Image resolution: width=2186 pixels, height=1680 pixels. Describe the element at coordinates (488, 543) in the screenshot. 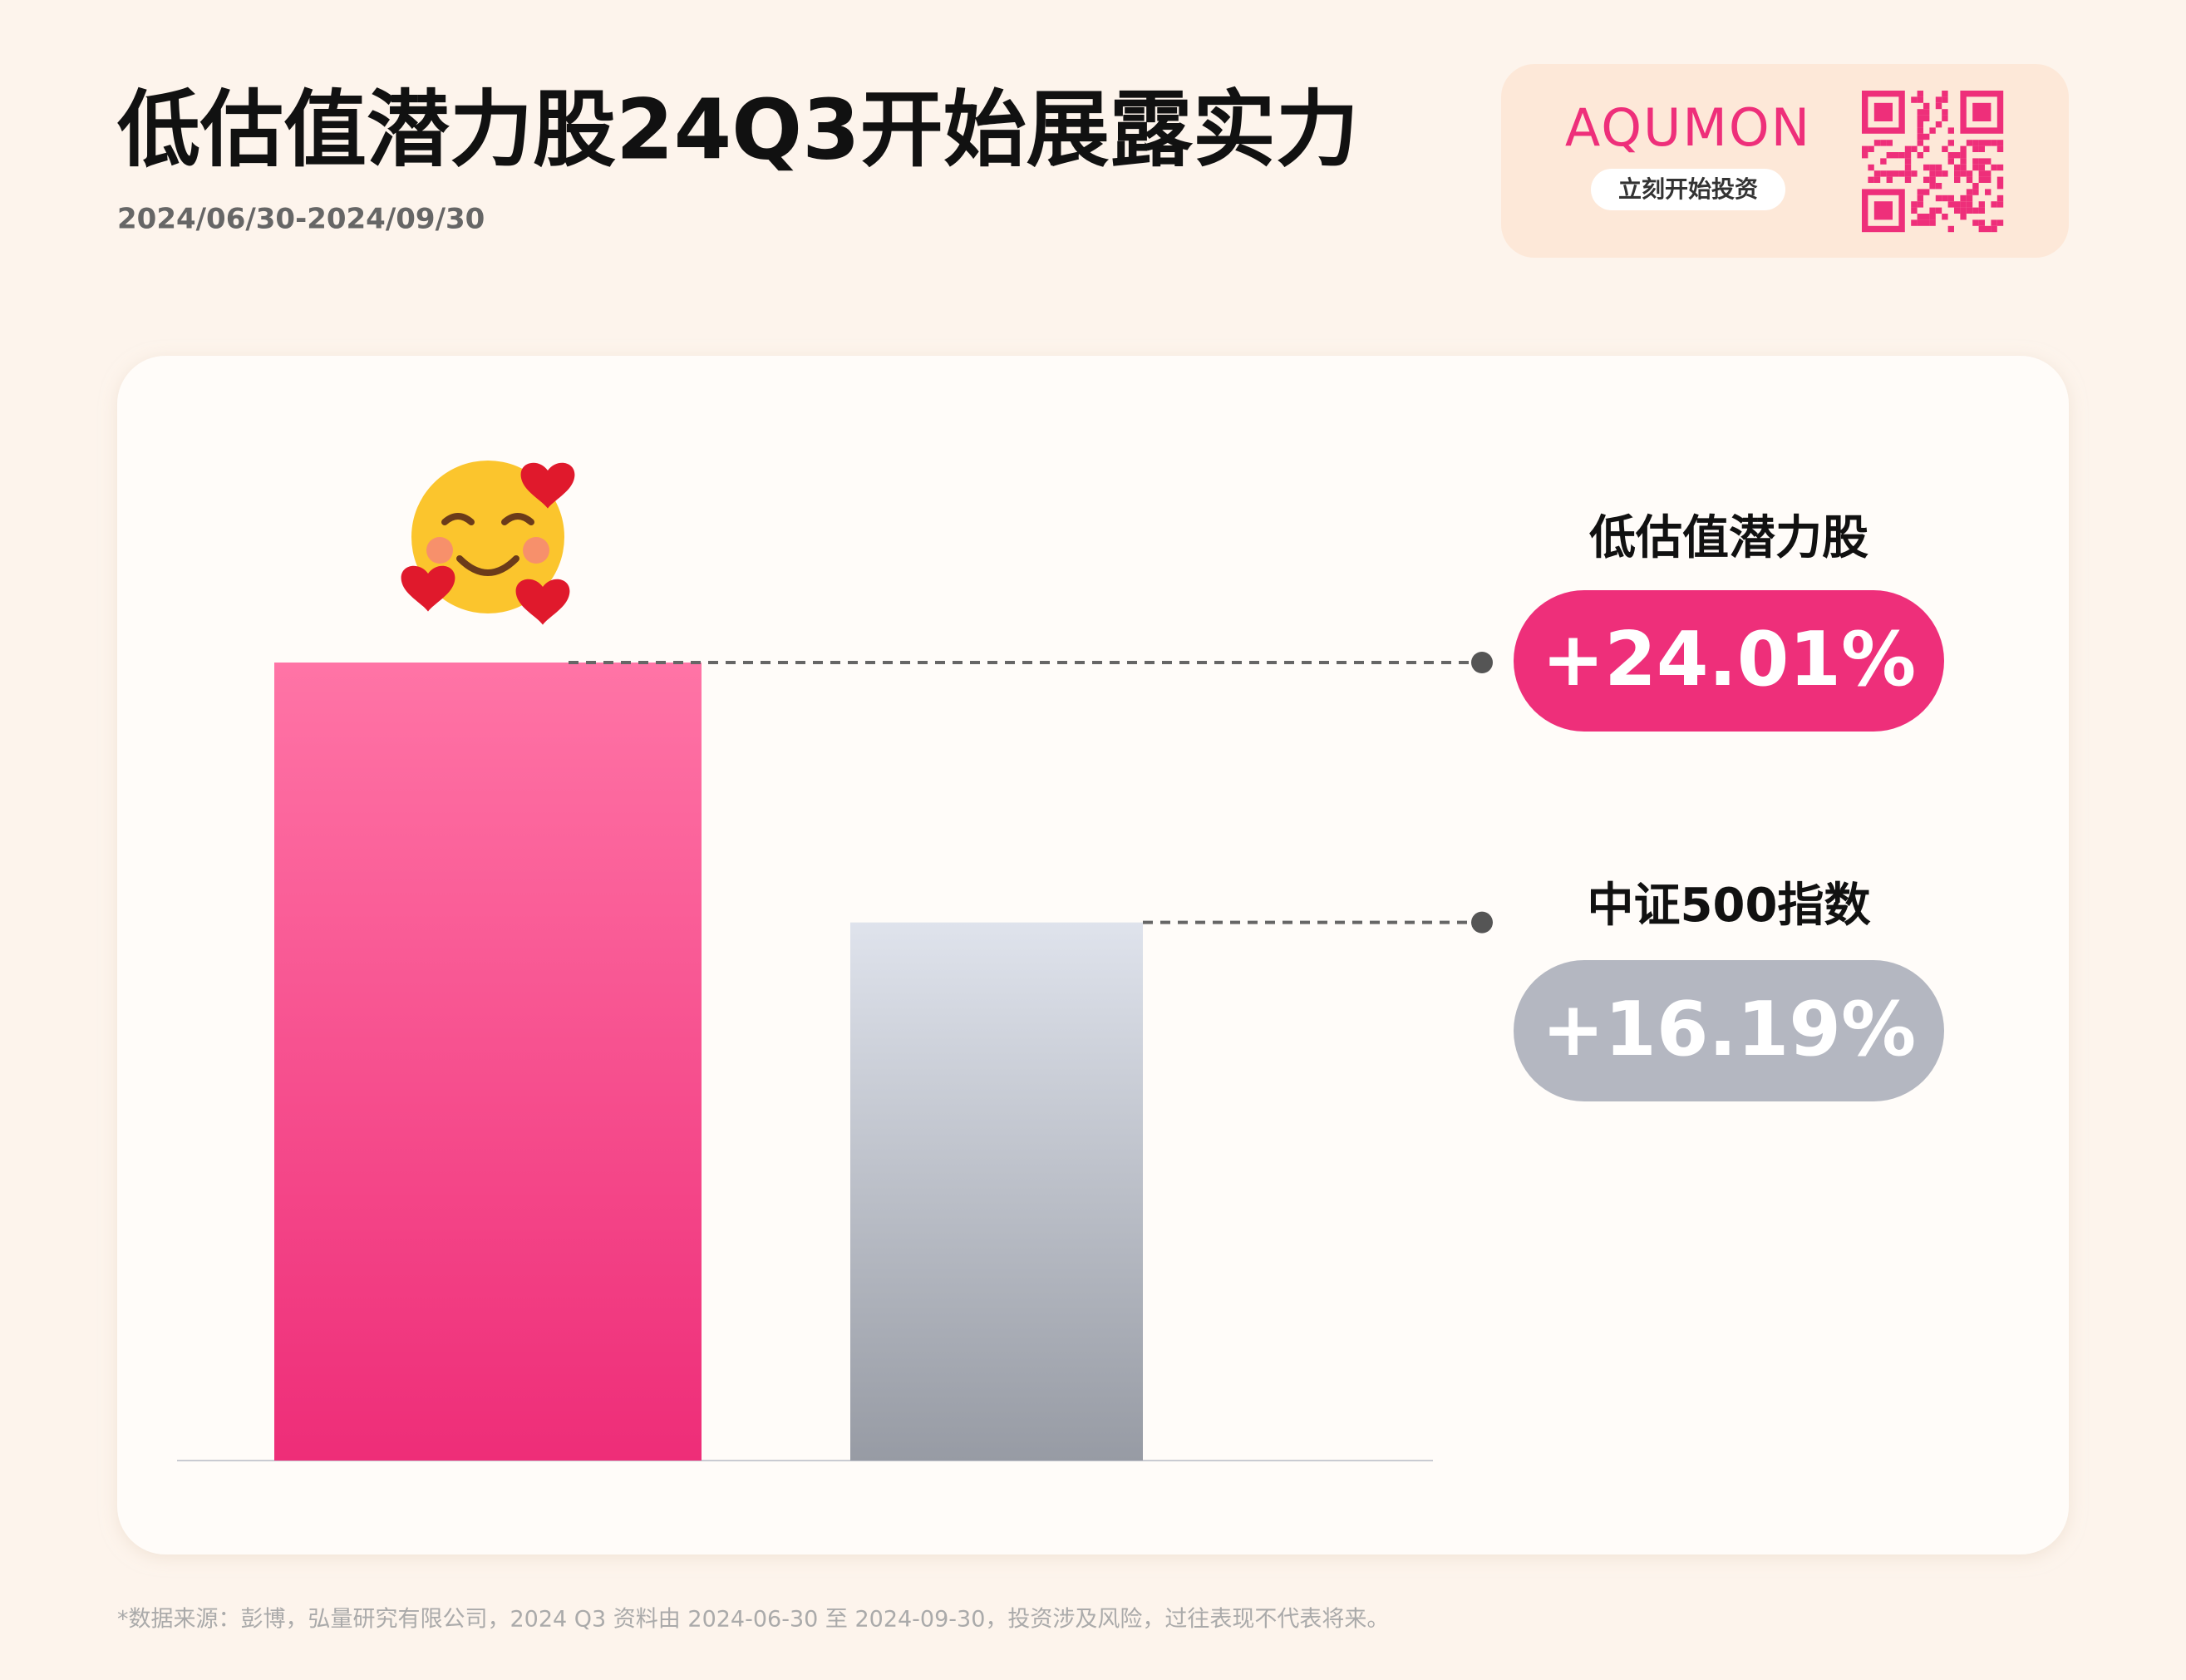

I see `emoji` at that location.